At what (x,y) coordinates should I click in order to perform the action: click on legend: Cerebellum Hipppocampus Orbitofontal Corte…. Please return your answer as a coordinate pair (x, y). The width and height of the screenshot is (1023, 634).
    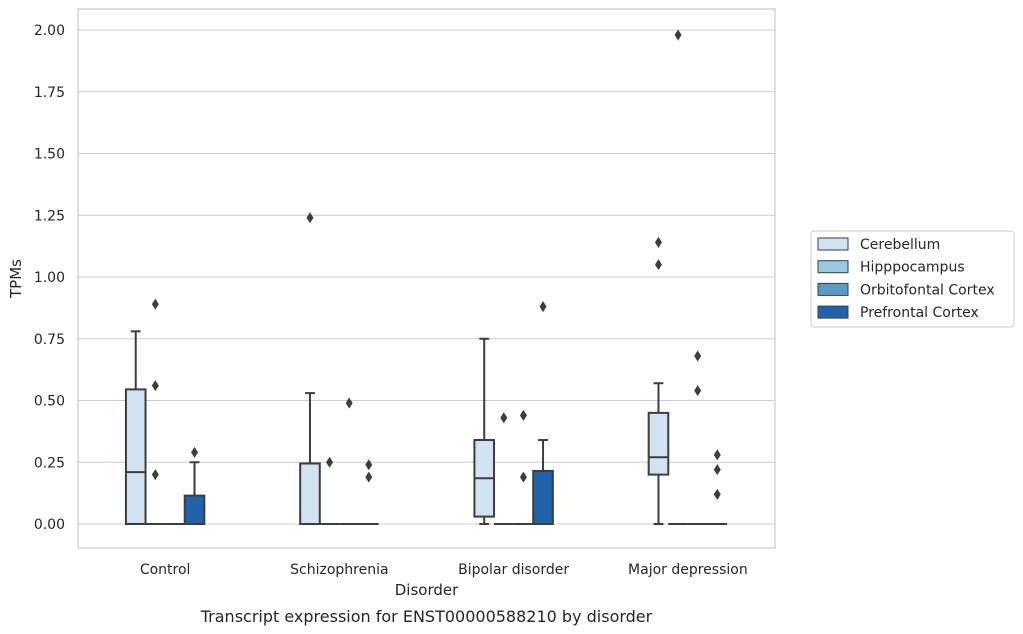
    Looking at the image, I should click on (912, 279).